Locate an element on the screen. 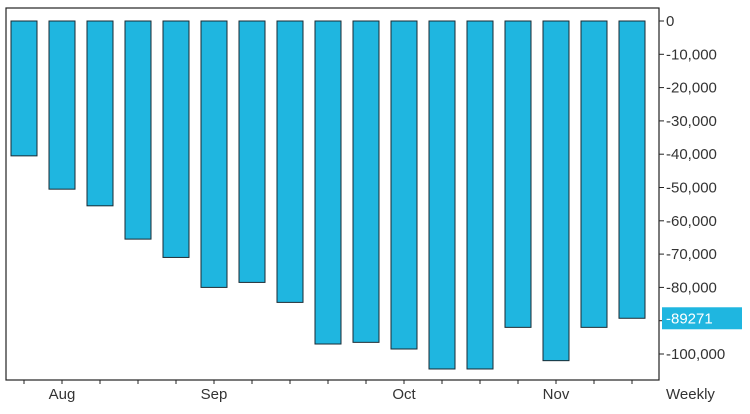  last-value-marker: -89271 is located at coordinates (702, 318).